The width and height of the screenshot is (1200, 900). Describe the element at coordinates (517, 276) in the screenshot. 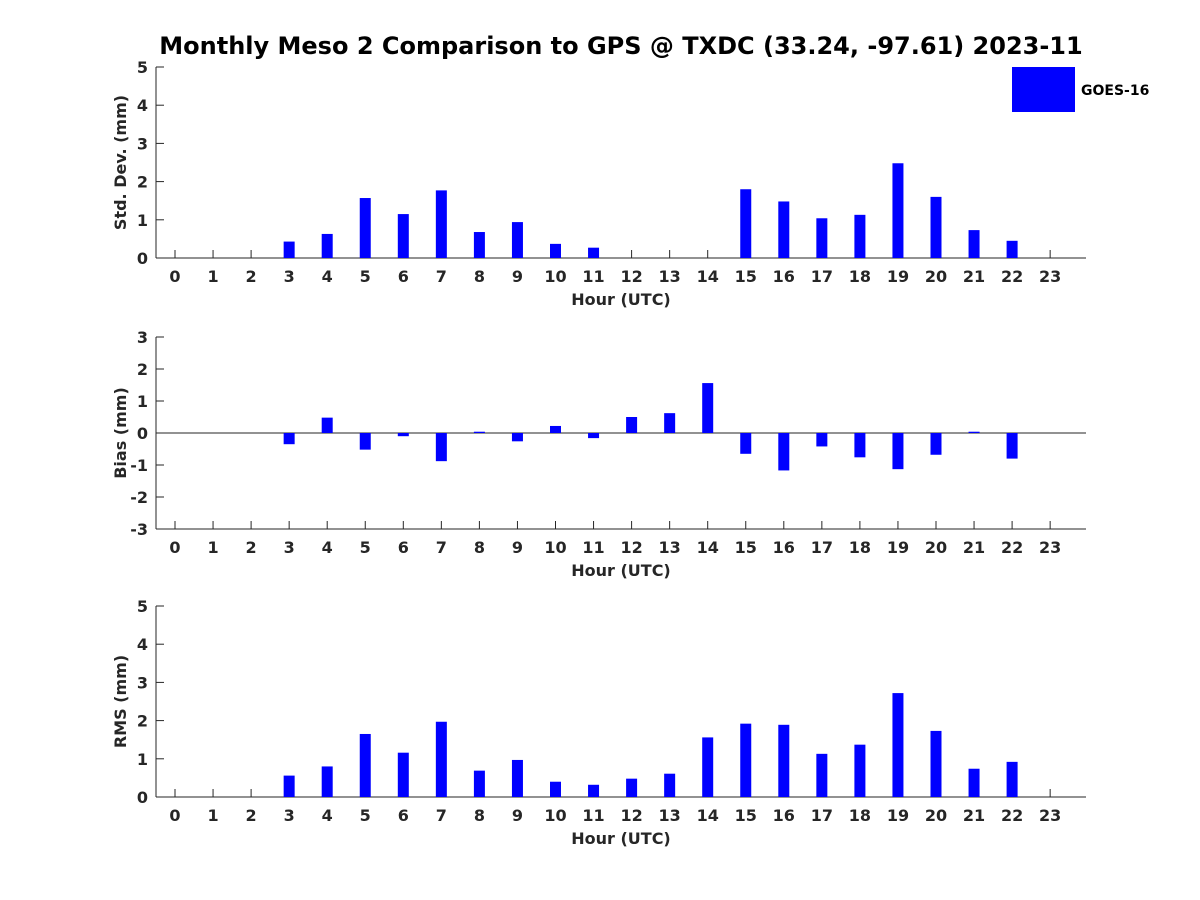

I see `std-dev-xtick-label: 9` at that location.